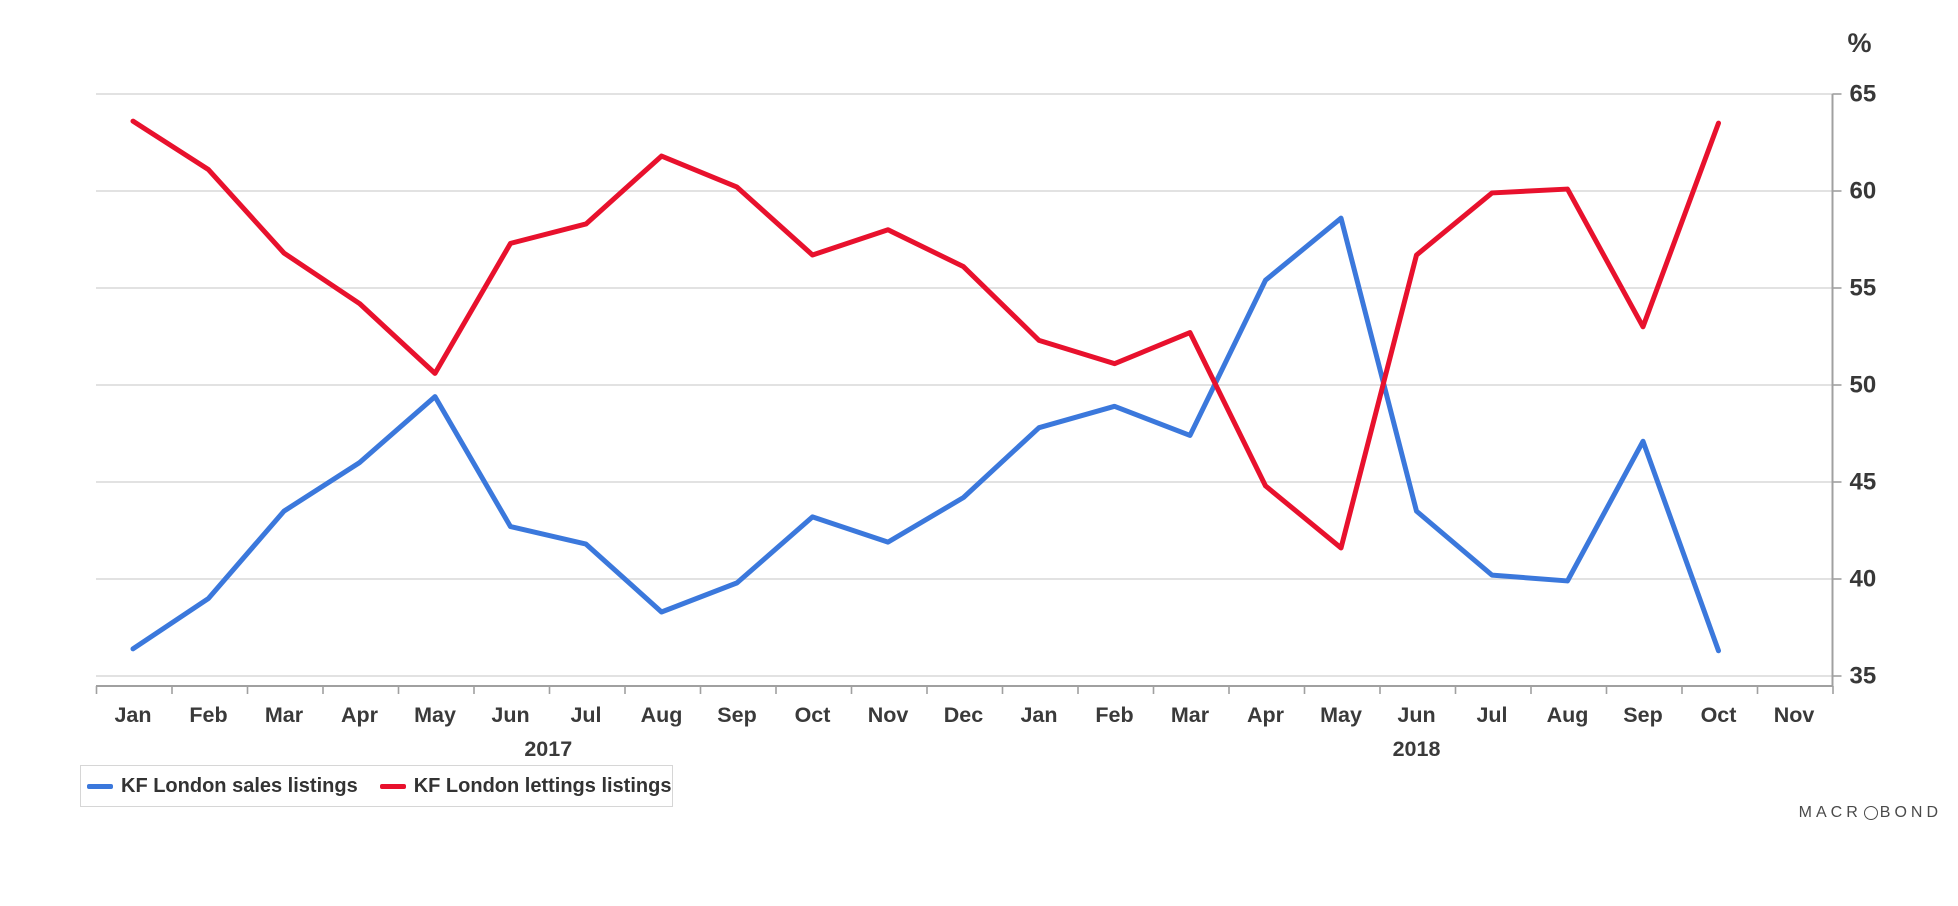 The image size is (1958, 906). What do you see at coordinates (1910, 812) in the screenshot?
I see `logo-text-right: BOND` at bounding box center [1910, 812].